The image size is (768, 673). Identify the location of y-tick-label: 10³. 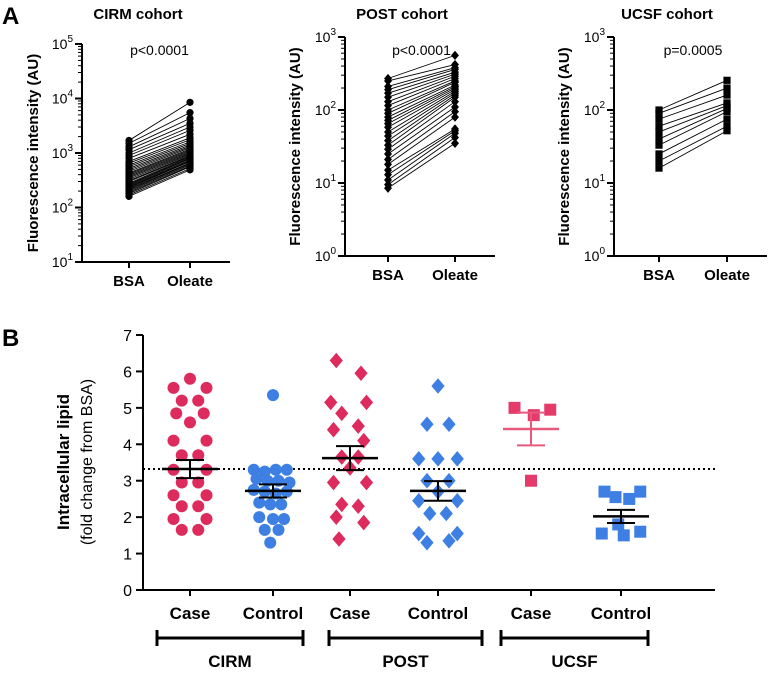
(326, 36).